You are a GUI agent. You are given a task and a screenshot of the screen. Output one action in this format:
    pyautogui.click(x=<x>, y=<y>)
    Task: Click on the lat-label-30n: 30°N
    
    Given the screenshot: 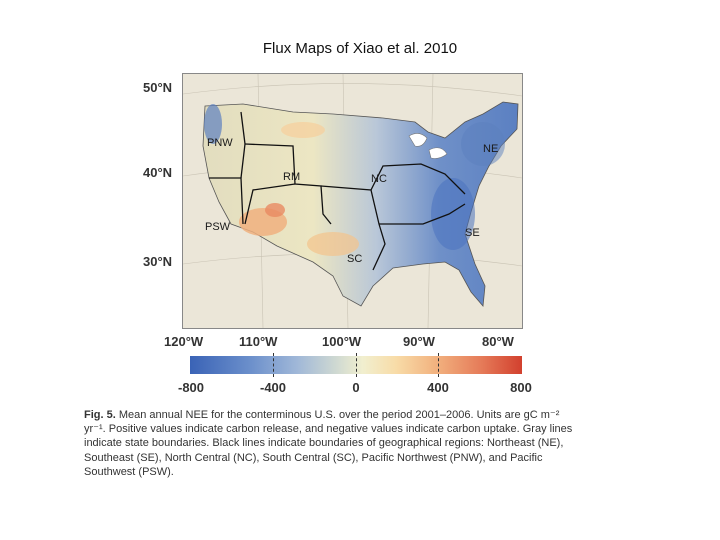 What is the action you would take?
    pyautogui.click(x=158, y=261)
    